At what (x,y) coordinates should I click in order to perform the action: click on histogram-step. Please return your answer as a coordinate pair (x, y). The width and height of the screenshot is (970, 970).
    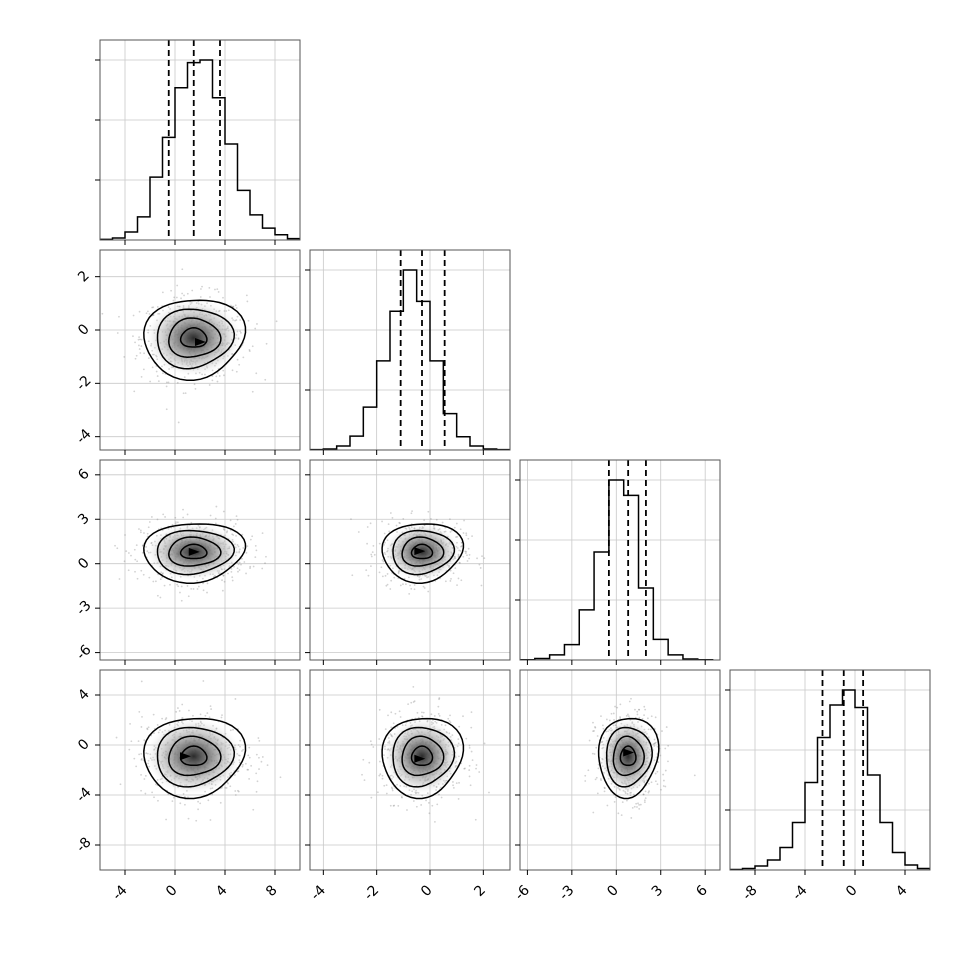
    Looking at the image, I should click on (830, 779).